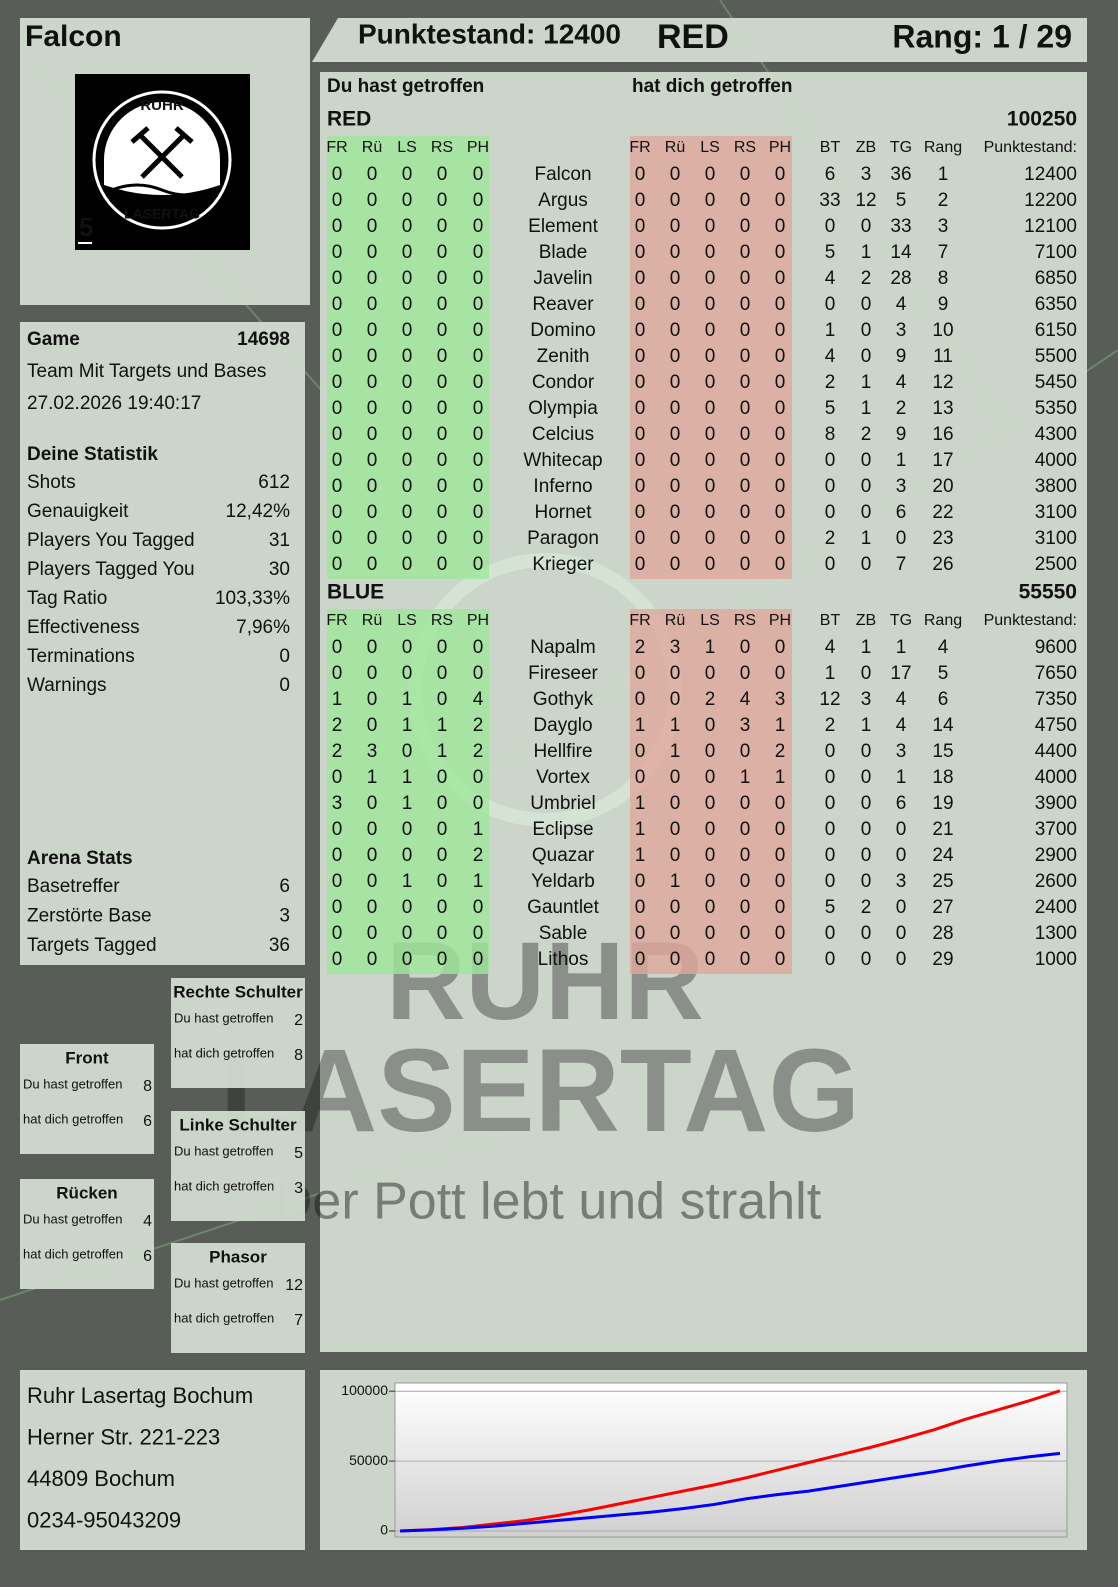 The width and height of the screenshot is (1118, 1587). I want to click on table-cell: 5, so click(901, 200).